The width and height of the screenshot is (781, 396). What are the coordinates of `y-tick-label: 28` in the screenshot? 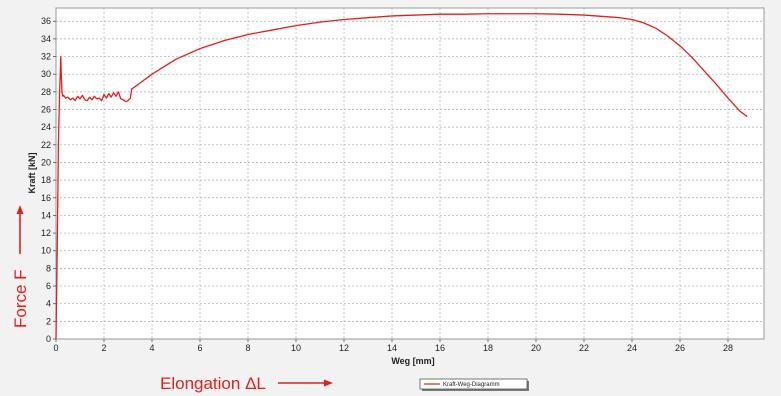 It's located at (46, 92).